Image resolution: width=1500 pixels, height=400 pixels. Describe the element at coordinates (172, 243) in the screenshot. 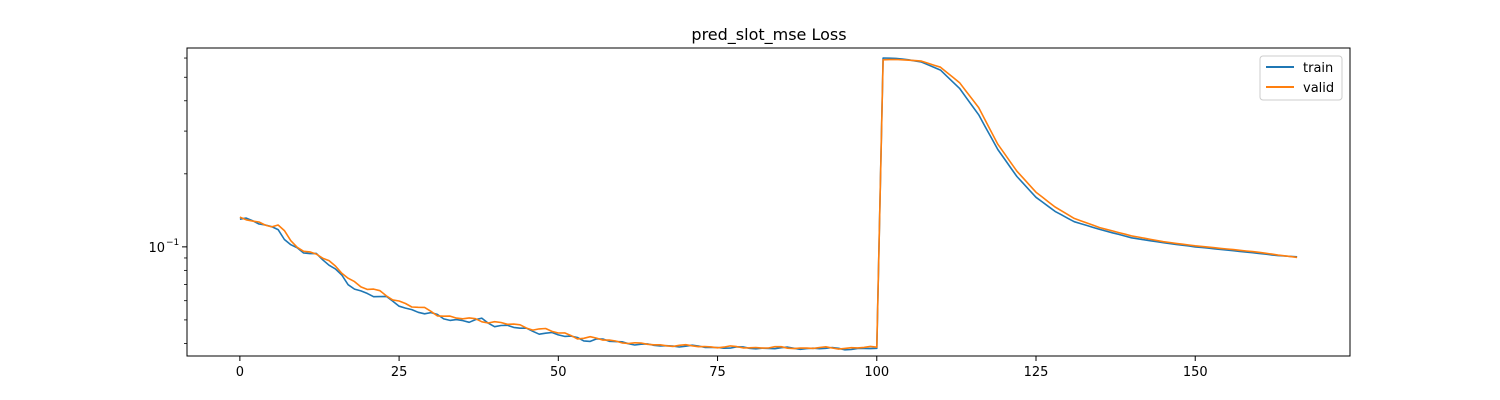

I see `y-tick-exponent: −1` at that location.